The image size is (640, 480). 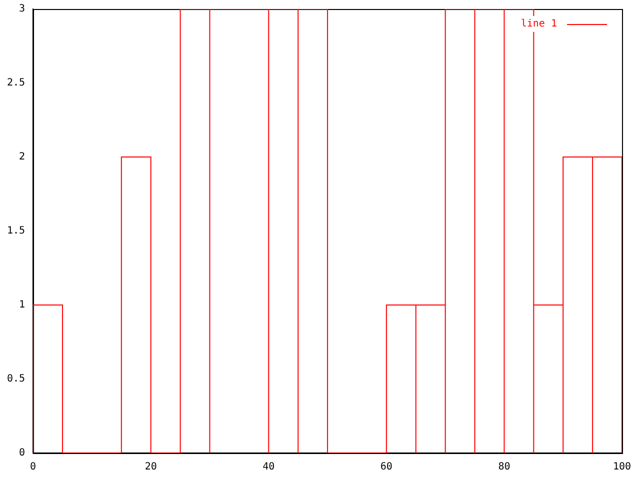 I want to click on x-tick-label: 0, so click(x=33, y=467).